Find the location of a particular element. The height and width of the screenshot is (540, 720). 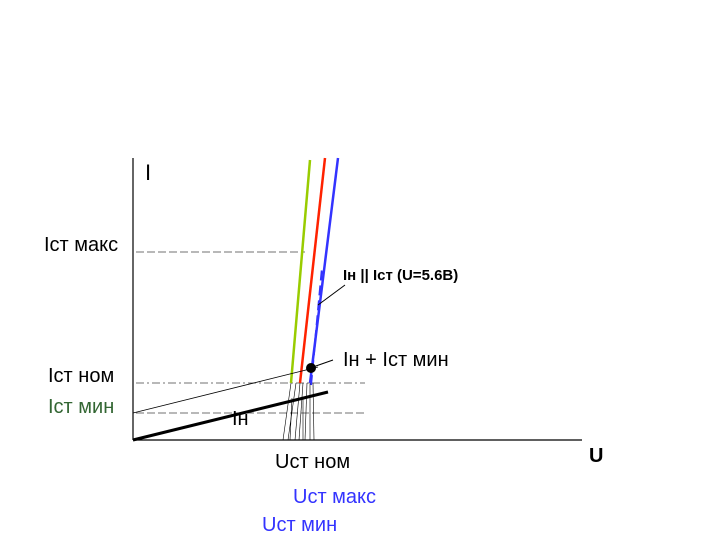

ist-min-label: Iст мин is located at coordinates (81, 407).